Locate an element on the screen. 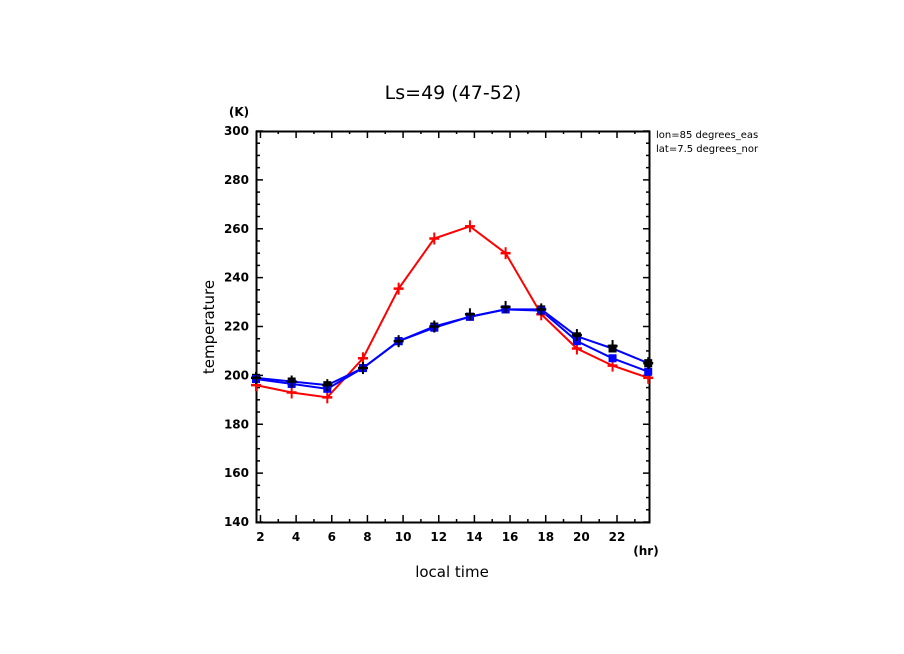 The image size is (904, 654). x-tick-label: 12 is located at coordinates (438, 537).